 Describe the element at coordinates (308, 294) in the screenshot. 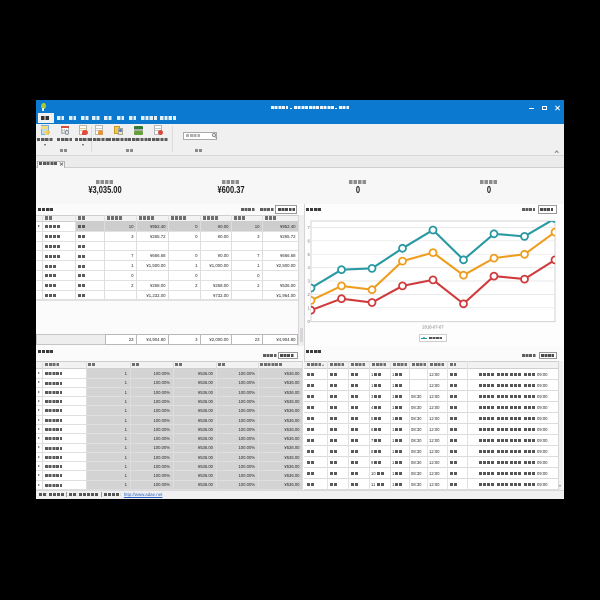

I see `svg-text: 2` at that location.